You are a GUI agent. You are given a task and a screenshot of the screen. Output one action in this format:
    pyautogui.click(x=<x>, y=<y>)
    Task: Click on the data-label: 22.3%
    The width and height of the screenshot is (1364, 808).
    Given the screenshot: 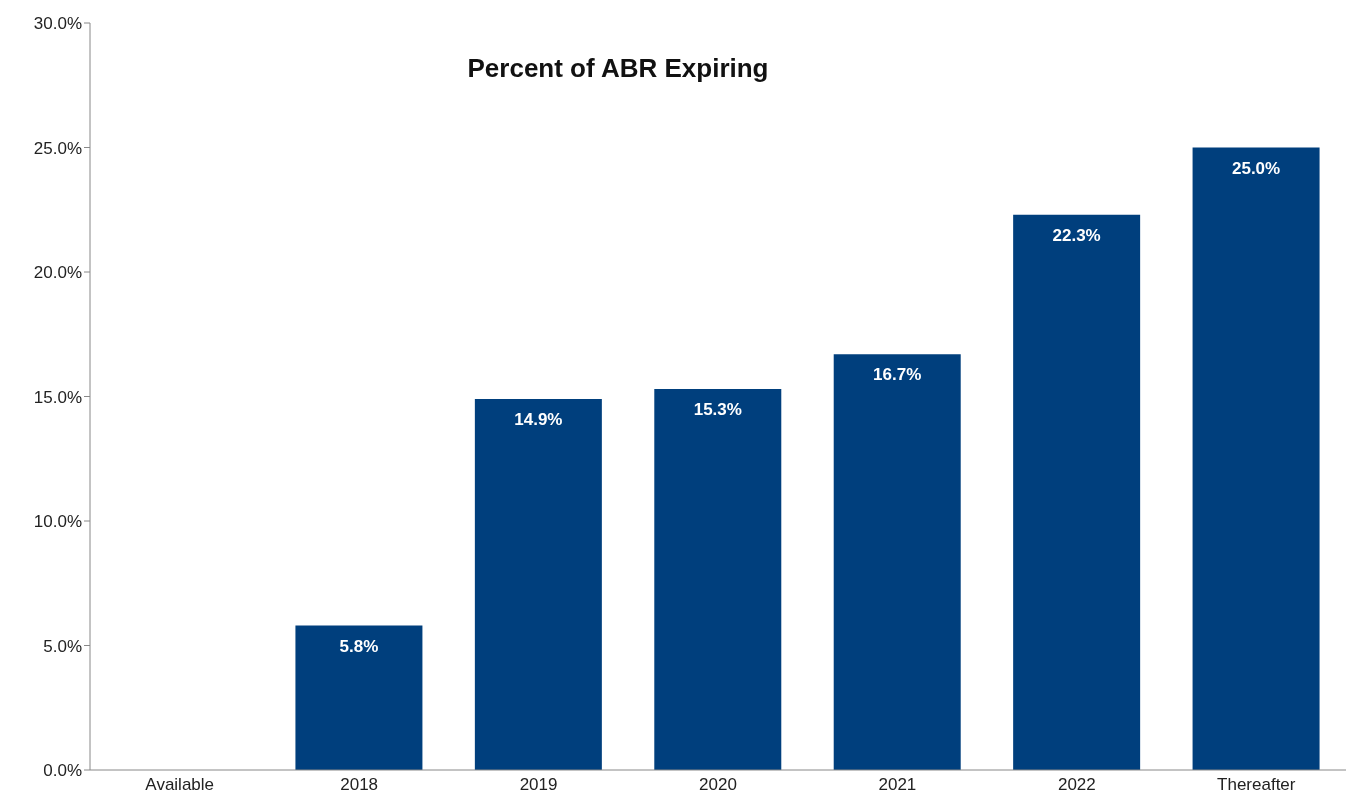 What is the action you would take?
    pyautogui.click(x=1076, y=235)
    